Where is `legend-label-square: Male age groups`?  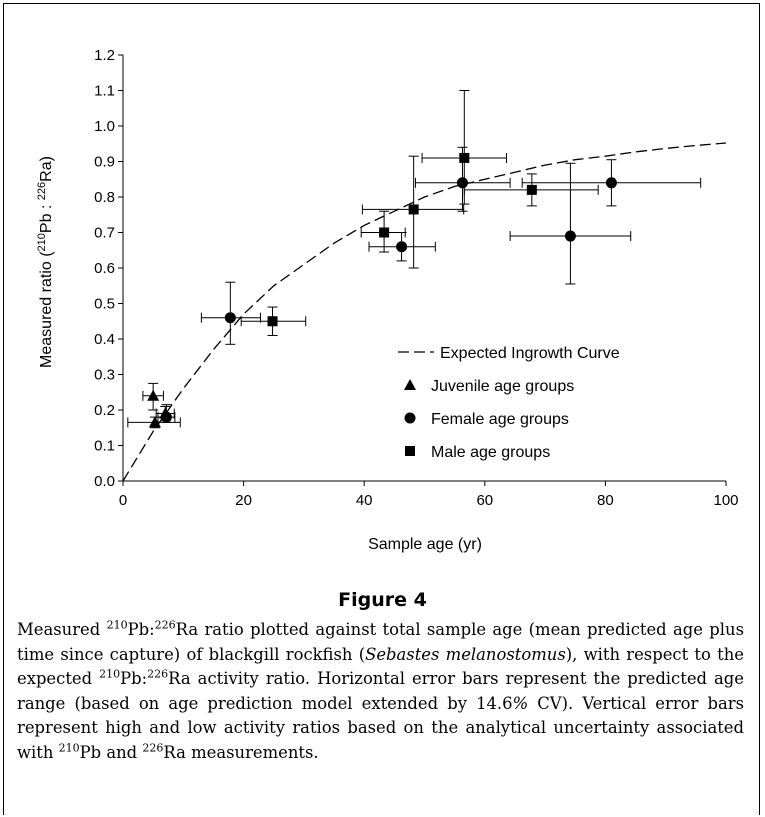 legend-label-square: Male age groups is located at coordinates (490, 452).